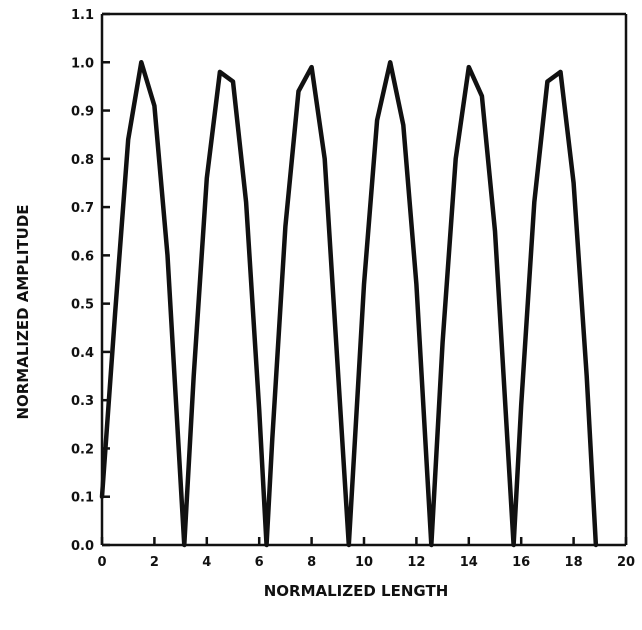  I want to click on y-tick-label: 0.2, so click(82, 449).